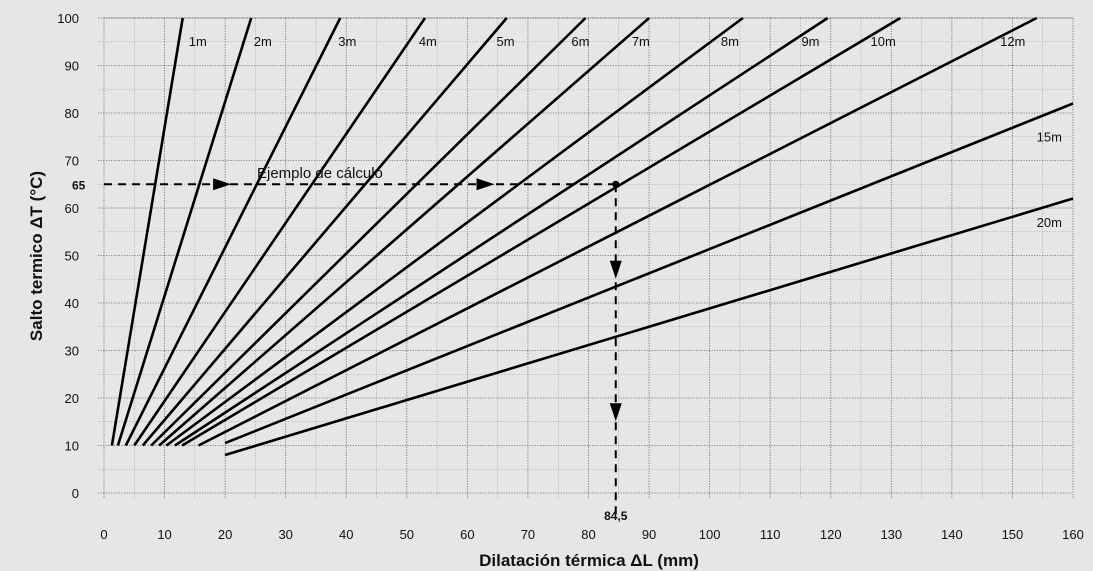 The image size is (1093, 571). I want to click on y-marker-65: 65, so click(79, 185).